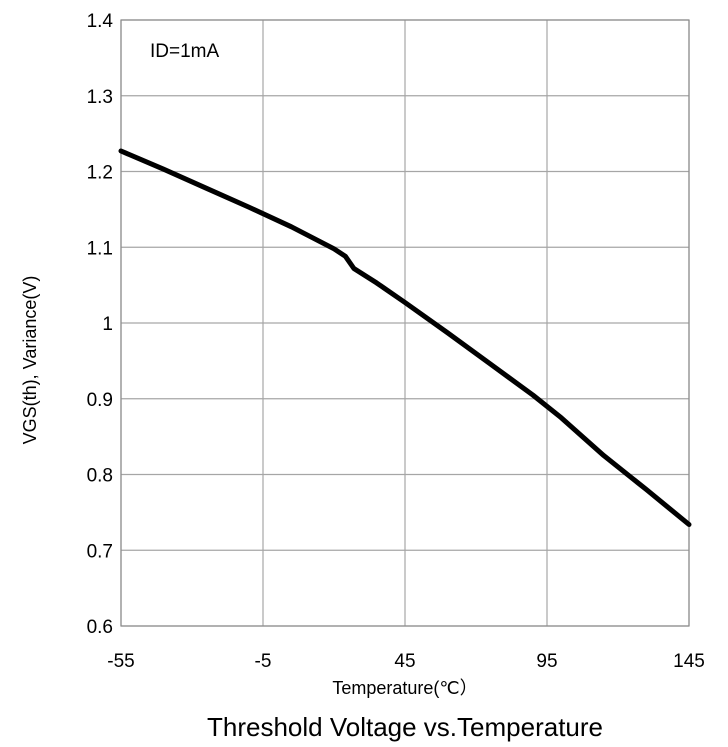 This screenshot has height=747, width=728. Describe the element at coordinates (100, 476) in the screenshot. I see `y-tick-label: 0.8` at that location.